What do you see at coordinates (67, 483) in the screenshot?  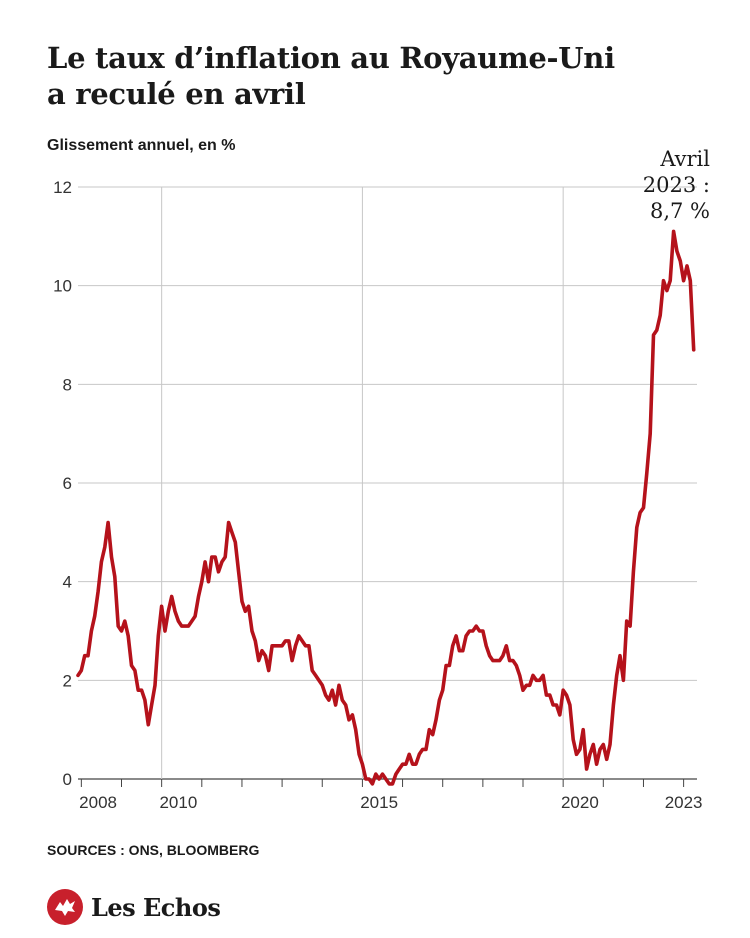 I see `y-tick-label: 6` at bounding box center [67, 483].